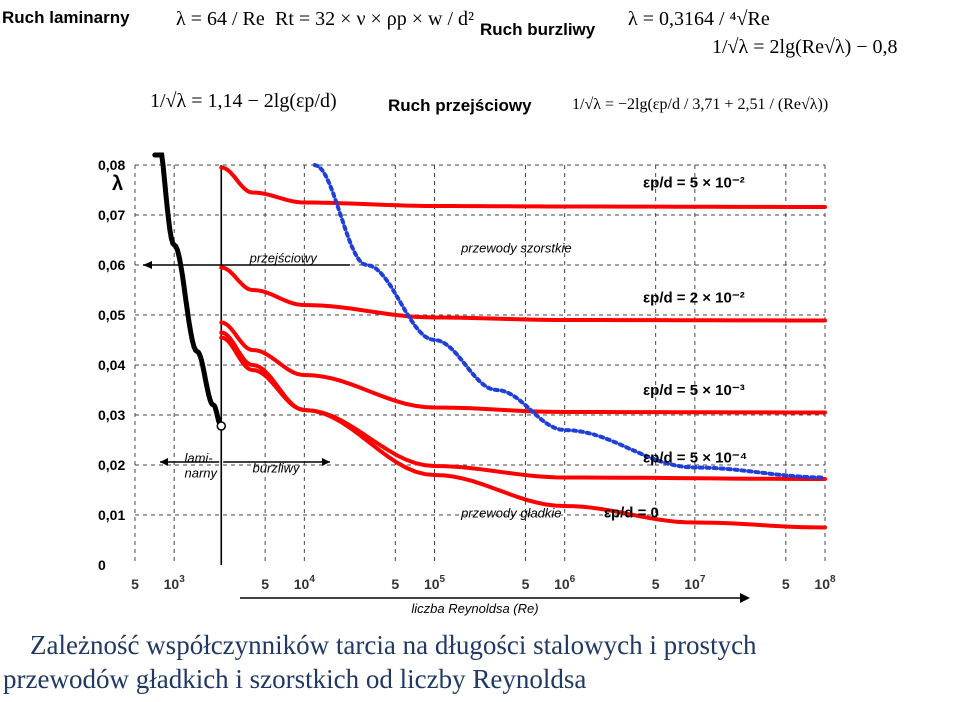 This screenshot has width=960, height=702. I want to click on transition-flow-label: Ruch przejściowy, so click(460, 105).